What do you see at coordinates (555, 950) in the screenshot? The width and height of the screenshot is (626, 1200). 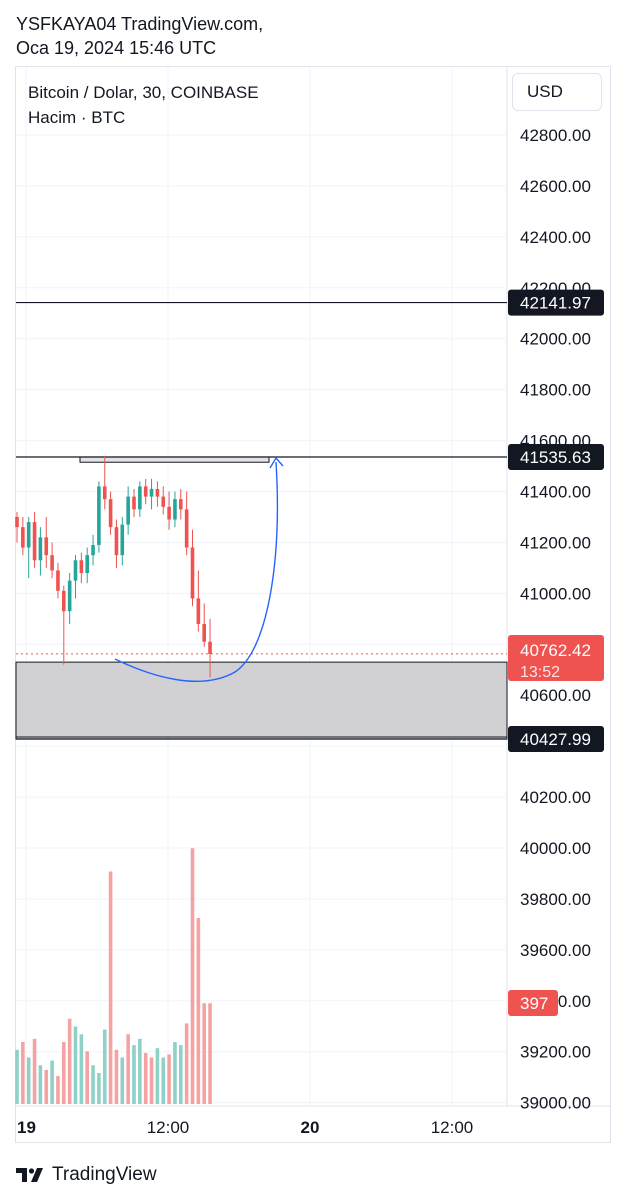 I see `y-tick-label: 39600.00` at bounding box center [555, 950].